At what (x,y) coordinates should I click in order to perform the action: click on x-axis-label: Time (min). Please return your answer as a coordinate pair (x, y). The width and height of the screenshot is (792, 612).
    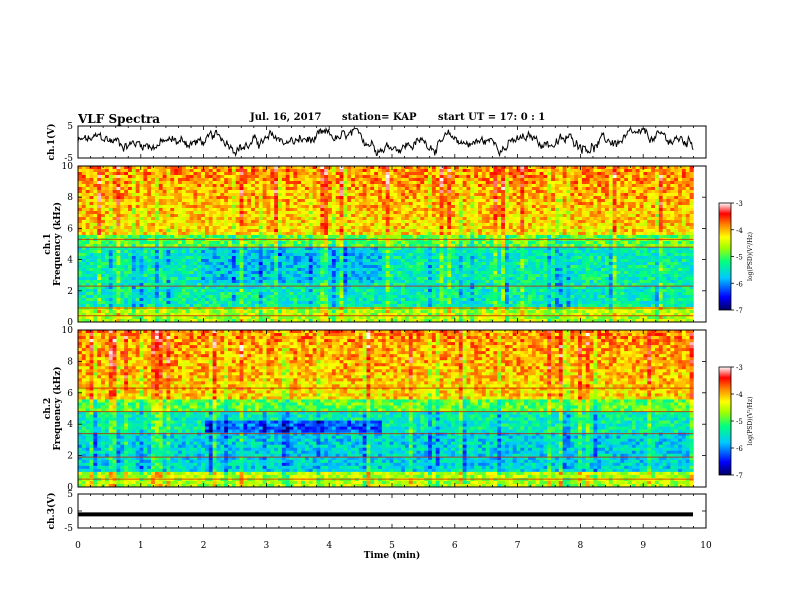
    Looking at the image, I should click on (392, 555).